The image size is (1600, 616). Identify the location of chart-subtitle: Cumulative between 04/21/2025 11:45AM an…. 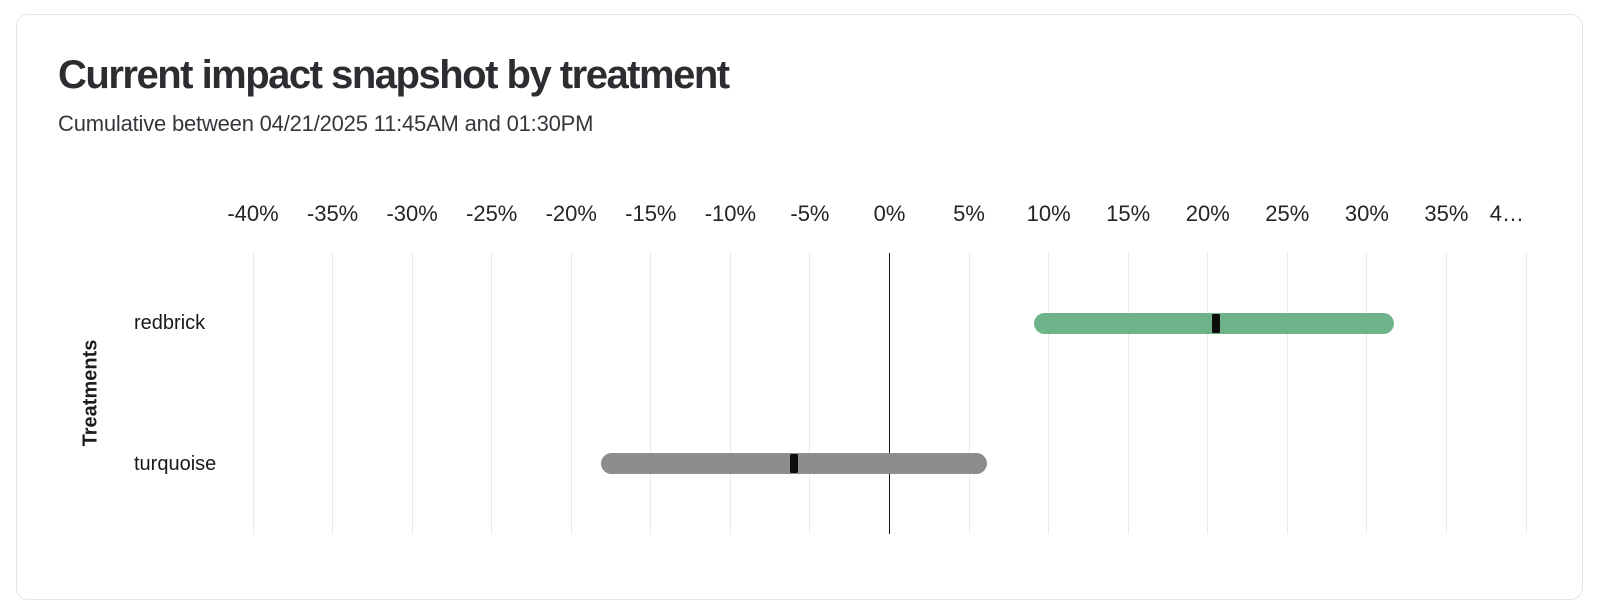
(326, 123).